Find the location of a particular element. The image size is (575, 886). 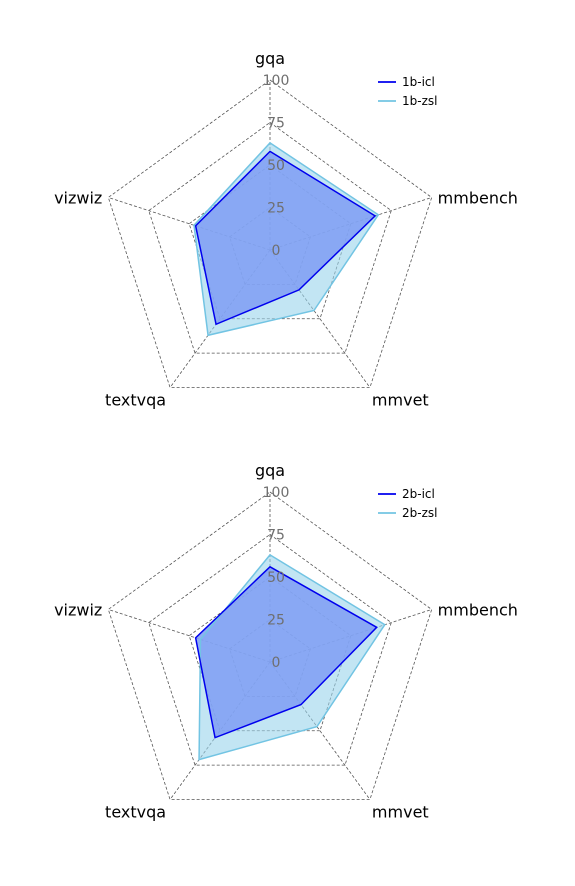

series-line-2b-icl is located at coordinates (286, 652).